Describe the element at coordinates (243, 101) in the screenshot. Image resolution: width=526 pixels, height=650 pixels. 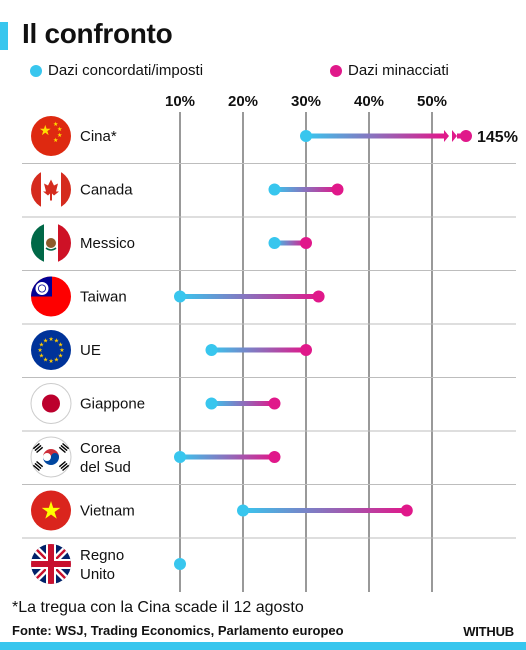
I see `x-tick-label: 20%` at that location.